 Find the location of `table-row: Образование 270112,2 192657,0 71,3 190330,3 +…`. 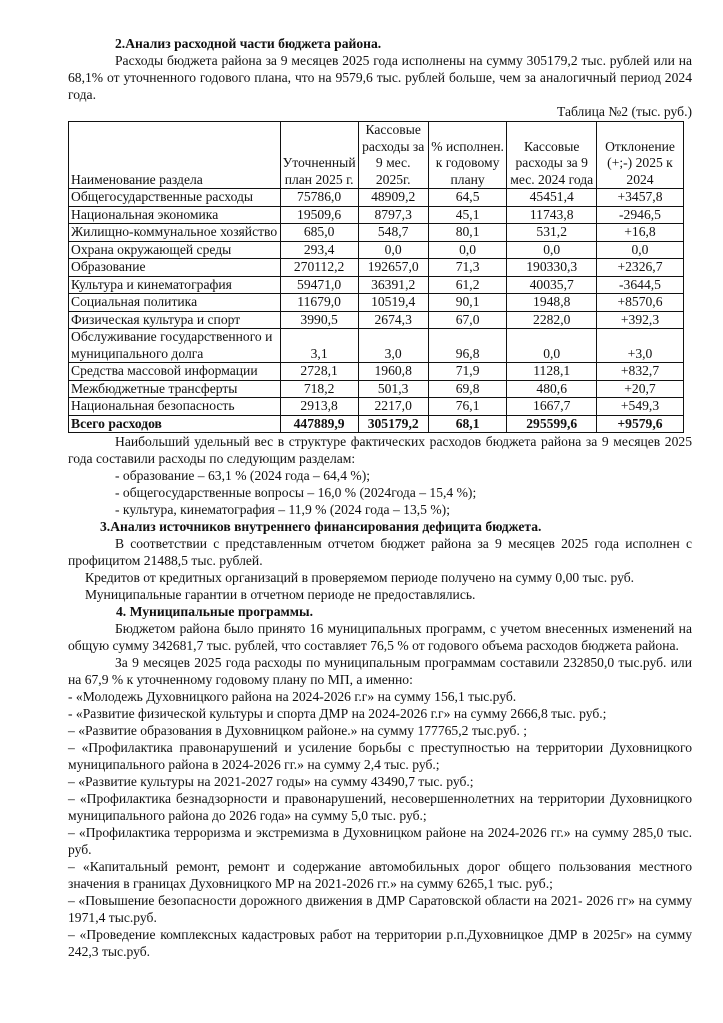

table-row: Образование 270112,2 192657,0 71,3 190330,3 +… is located at coordinates (376, 267).